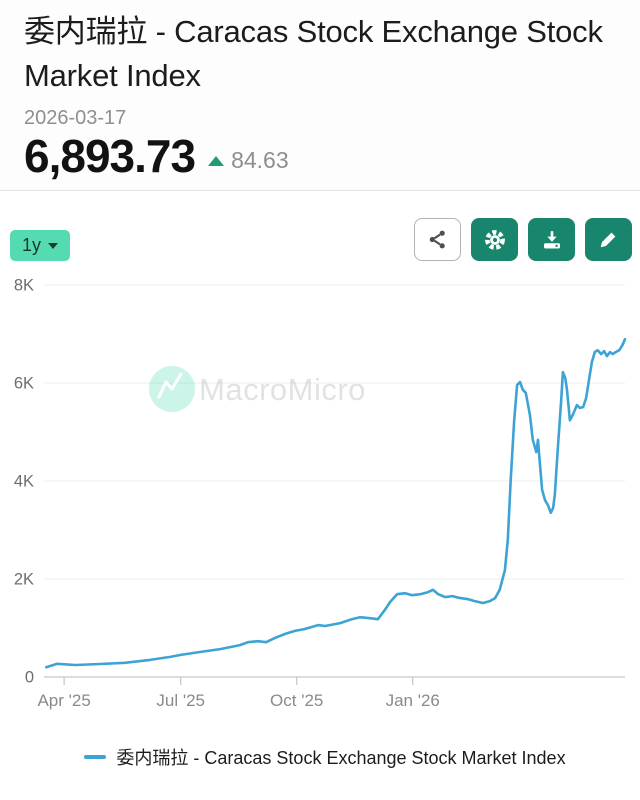 Image resolution: width=640 pixels, height=800 pixels. I want to click on index-value-row: 6,893.73 84.63, so click(320, 156).